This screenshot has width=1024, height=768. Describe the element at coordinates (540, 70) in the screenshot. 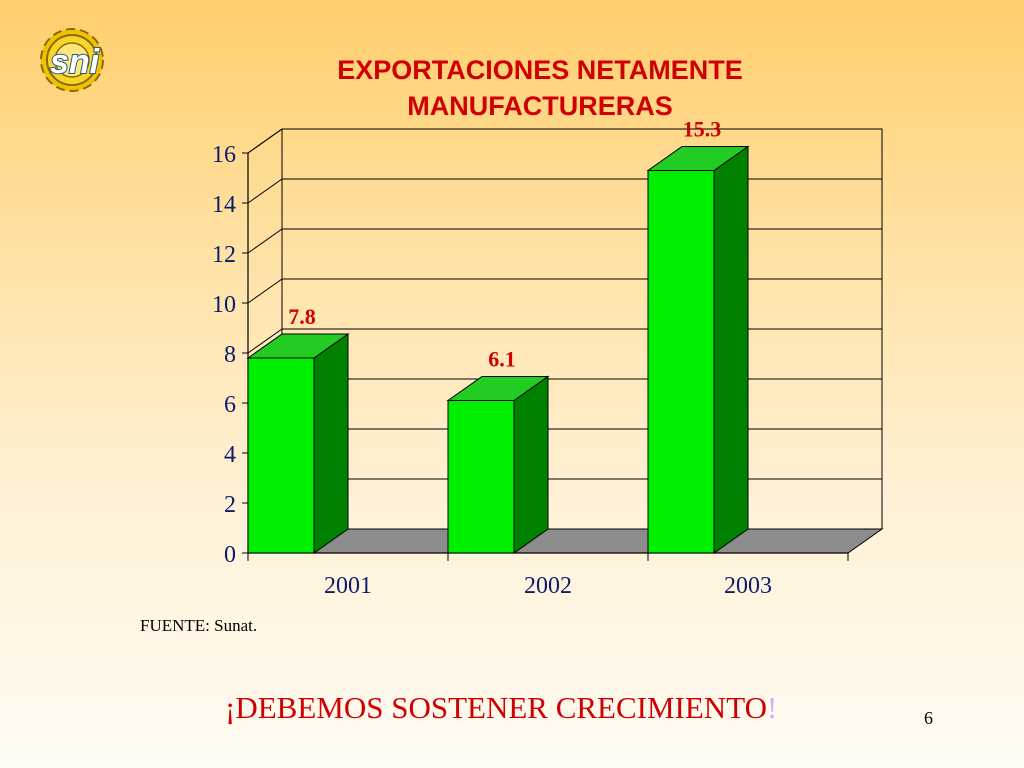

I see `chart-title-line1: EXPORTACIONES NETAMENTE` at that location.